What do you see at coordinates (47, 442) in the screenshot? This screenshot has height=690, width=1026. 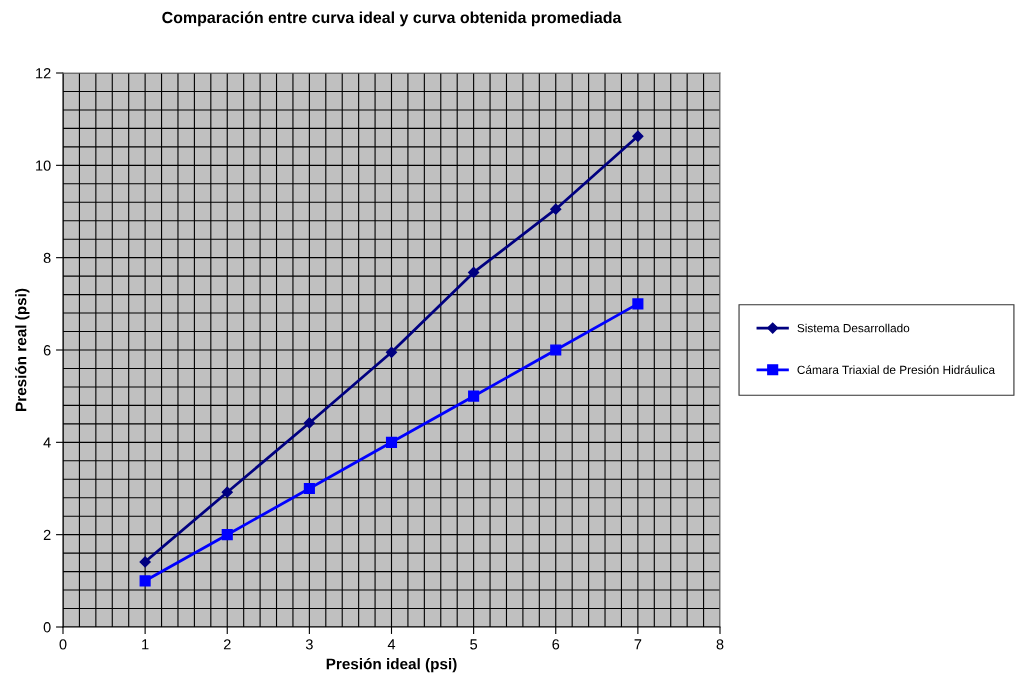 I see `y-tick-label: 4` at bounding box center [47, 442].